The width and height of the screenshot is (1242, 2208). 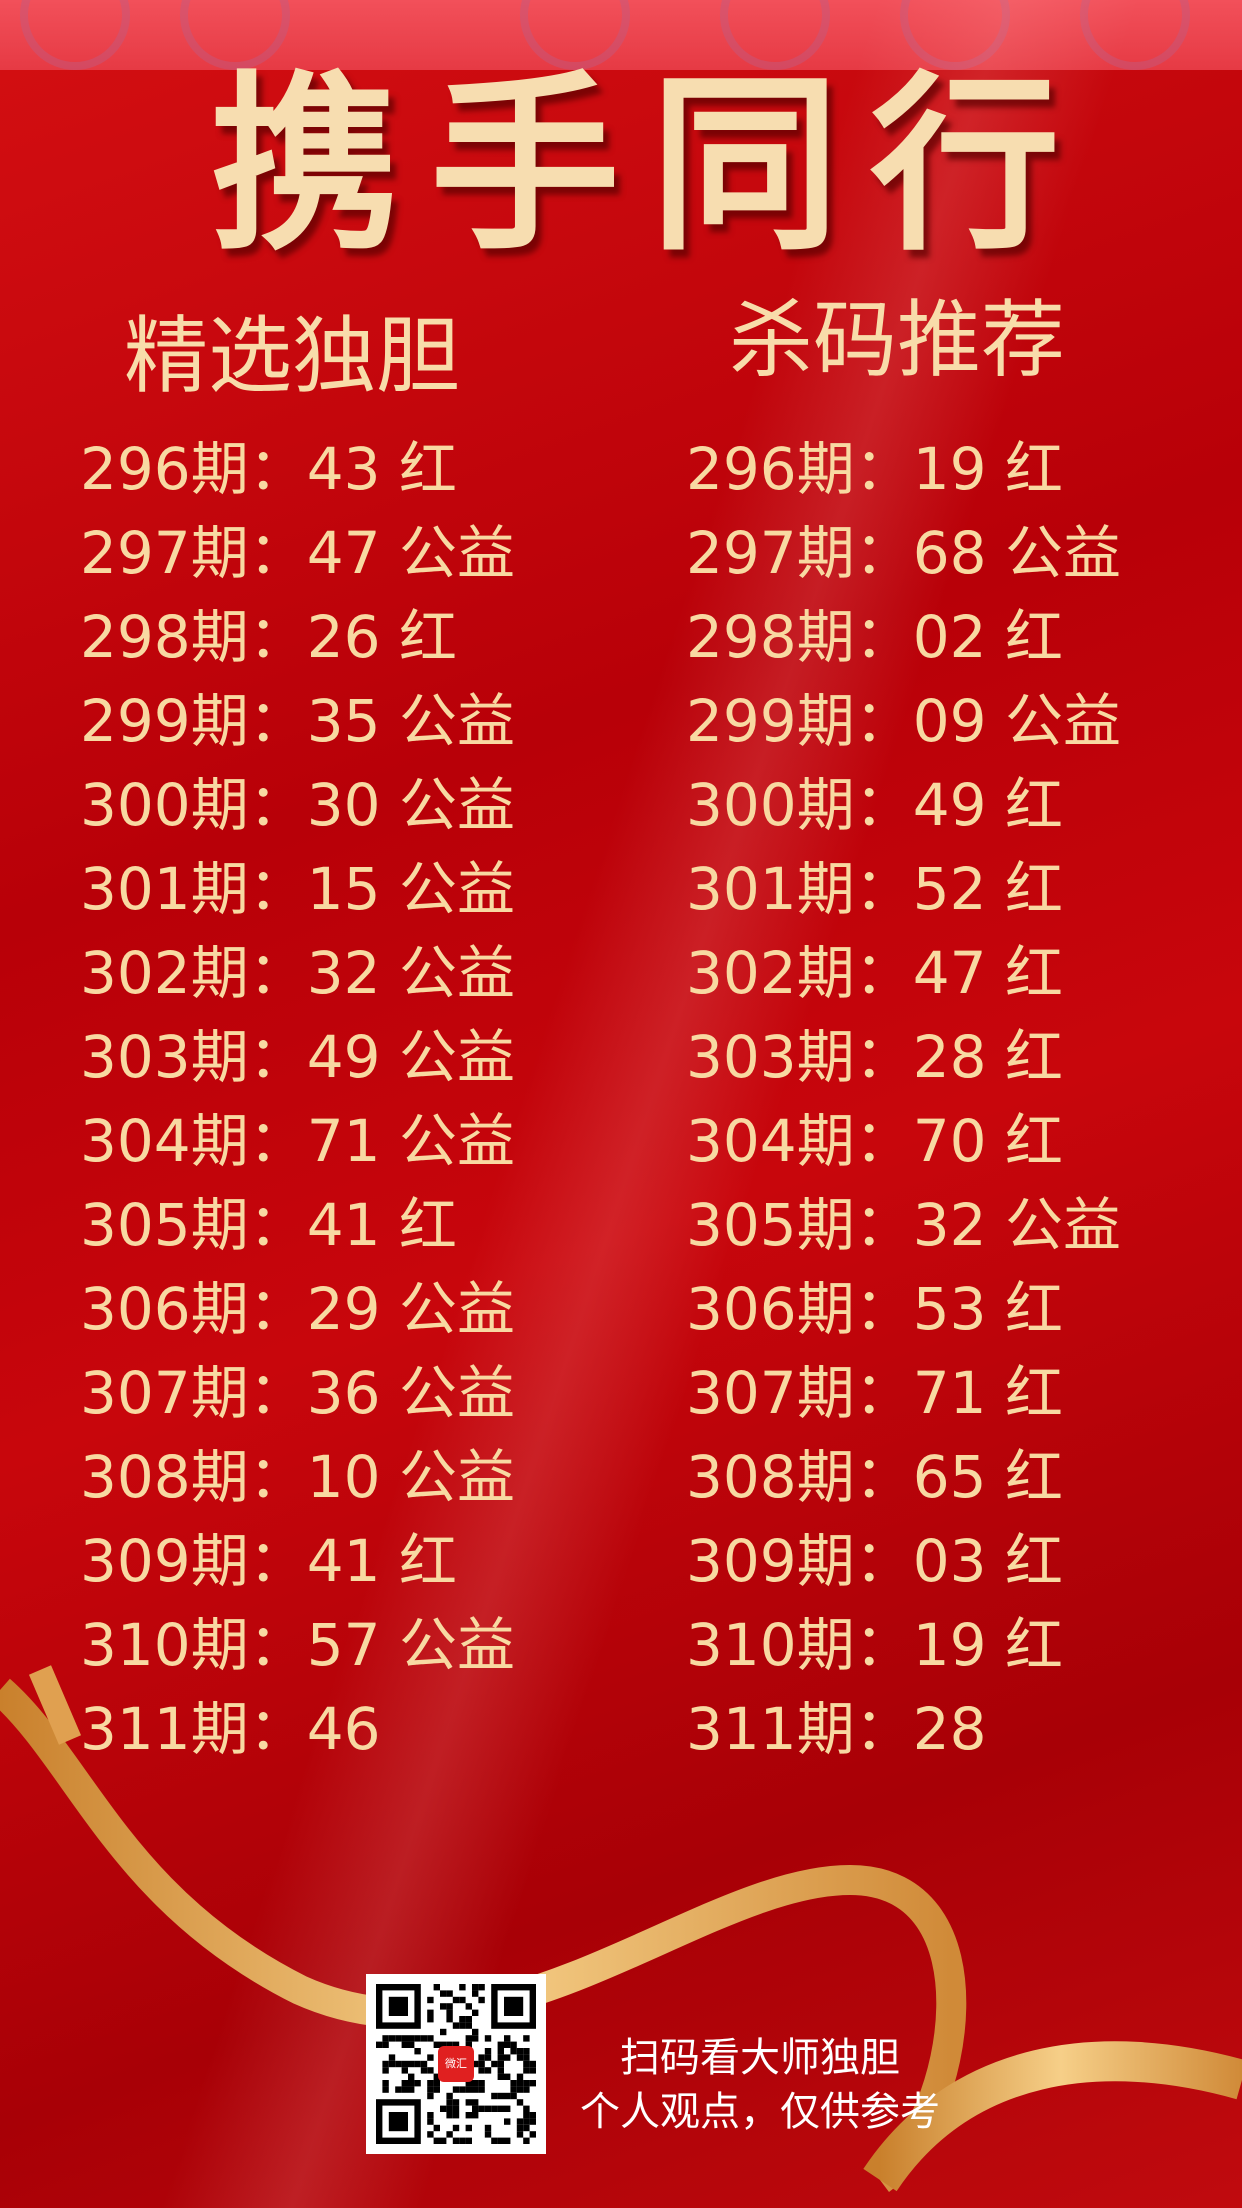 What do you see at coordinates (297, 805) in the screenshot?
I see `list-item: 300期：30 公益` at bounding box center [297, 805].